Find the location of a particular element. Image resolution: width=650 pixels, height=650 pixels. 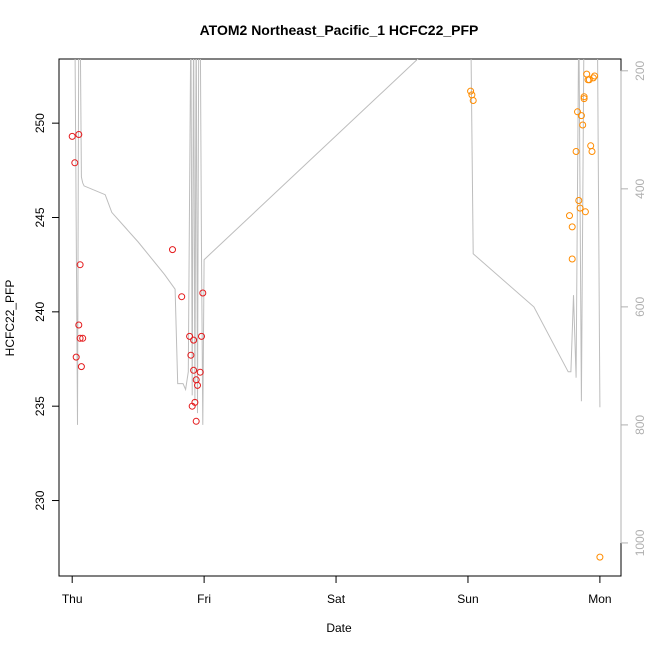

x-tick-label: Mon is located at coordinates (599, 599).